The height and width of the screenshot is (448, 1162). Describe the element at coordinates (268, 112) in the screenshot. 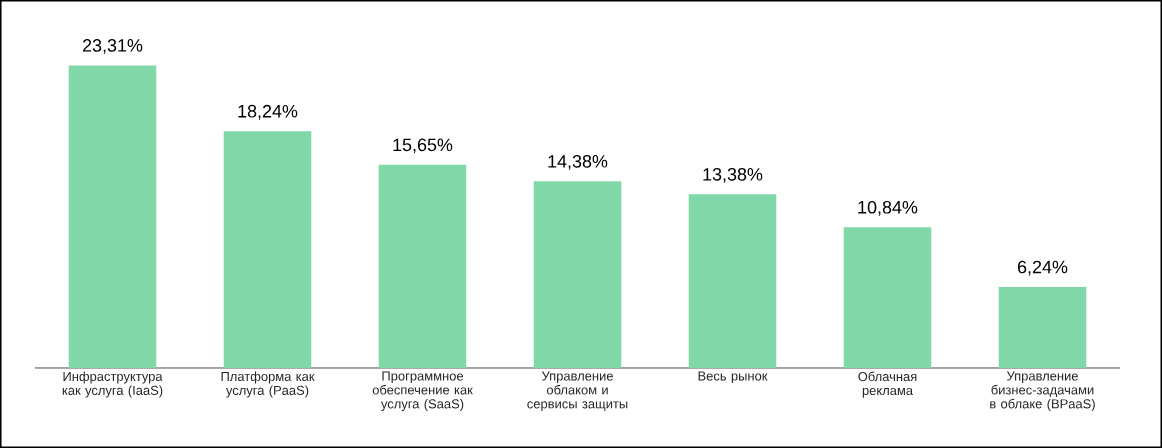

I see `data-label: 18,24%` at that location.